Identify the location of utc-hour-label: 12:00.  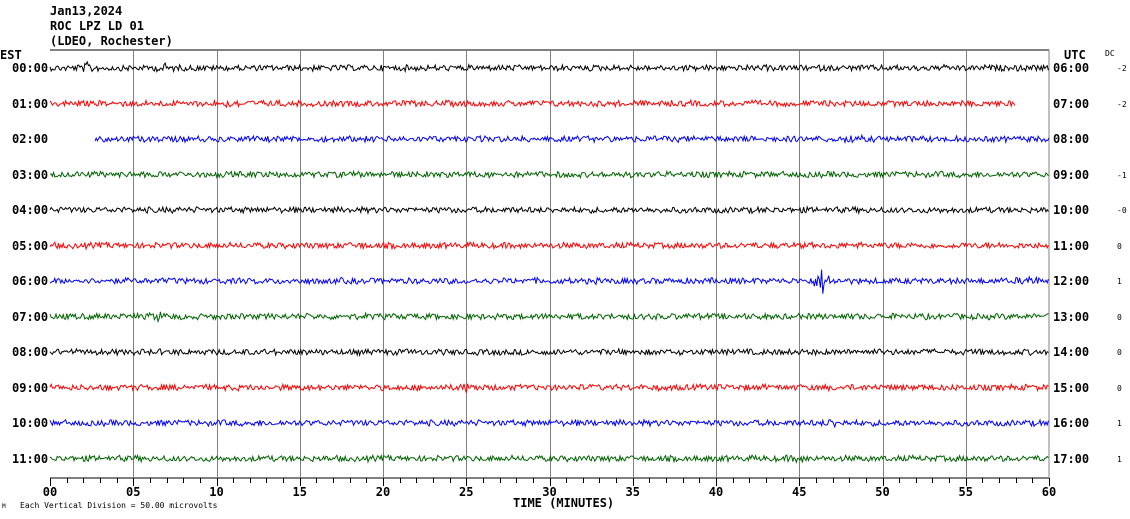
(1071, 281).